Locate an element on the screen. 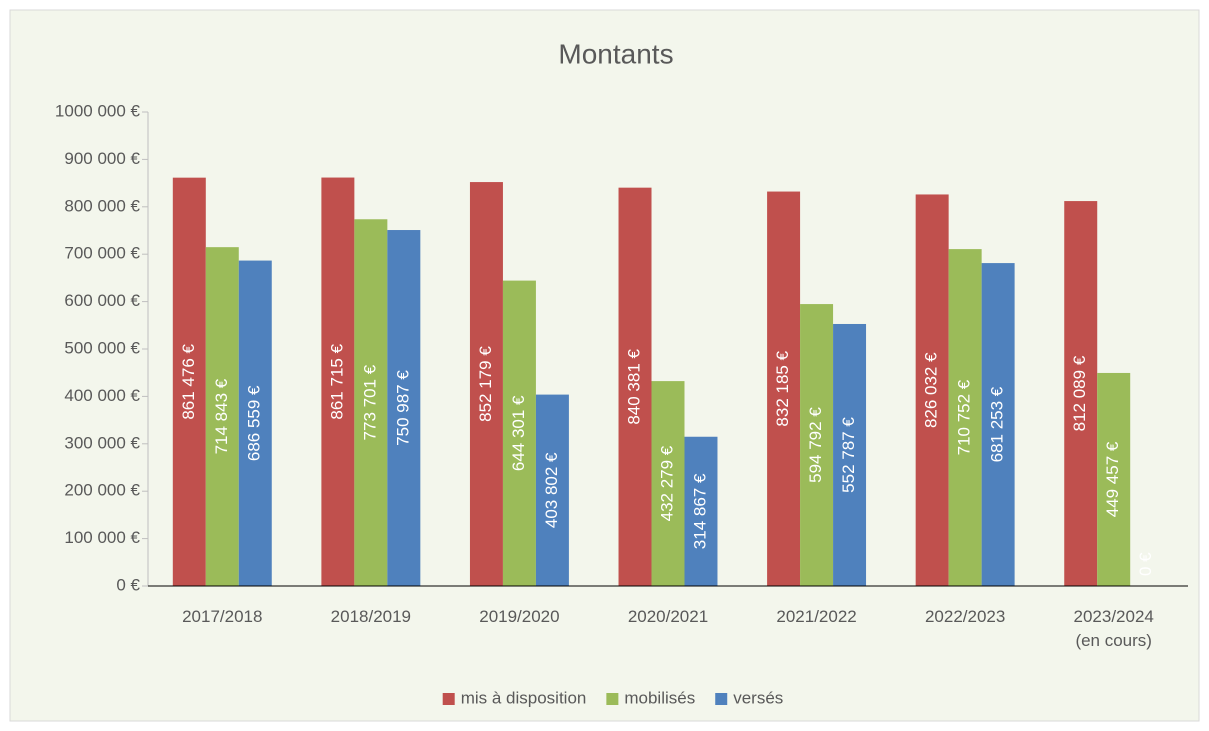 The width and height of the screenshot is (1209, 731). value-label: 773 701 € is located at coordinates (369, 402).